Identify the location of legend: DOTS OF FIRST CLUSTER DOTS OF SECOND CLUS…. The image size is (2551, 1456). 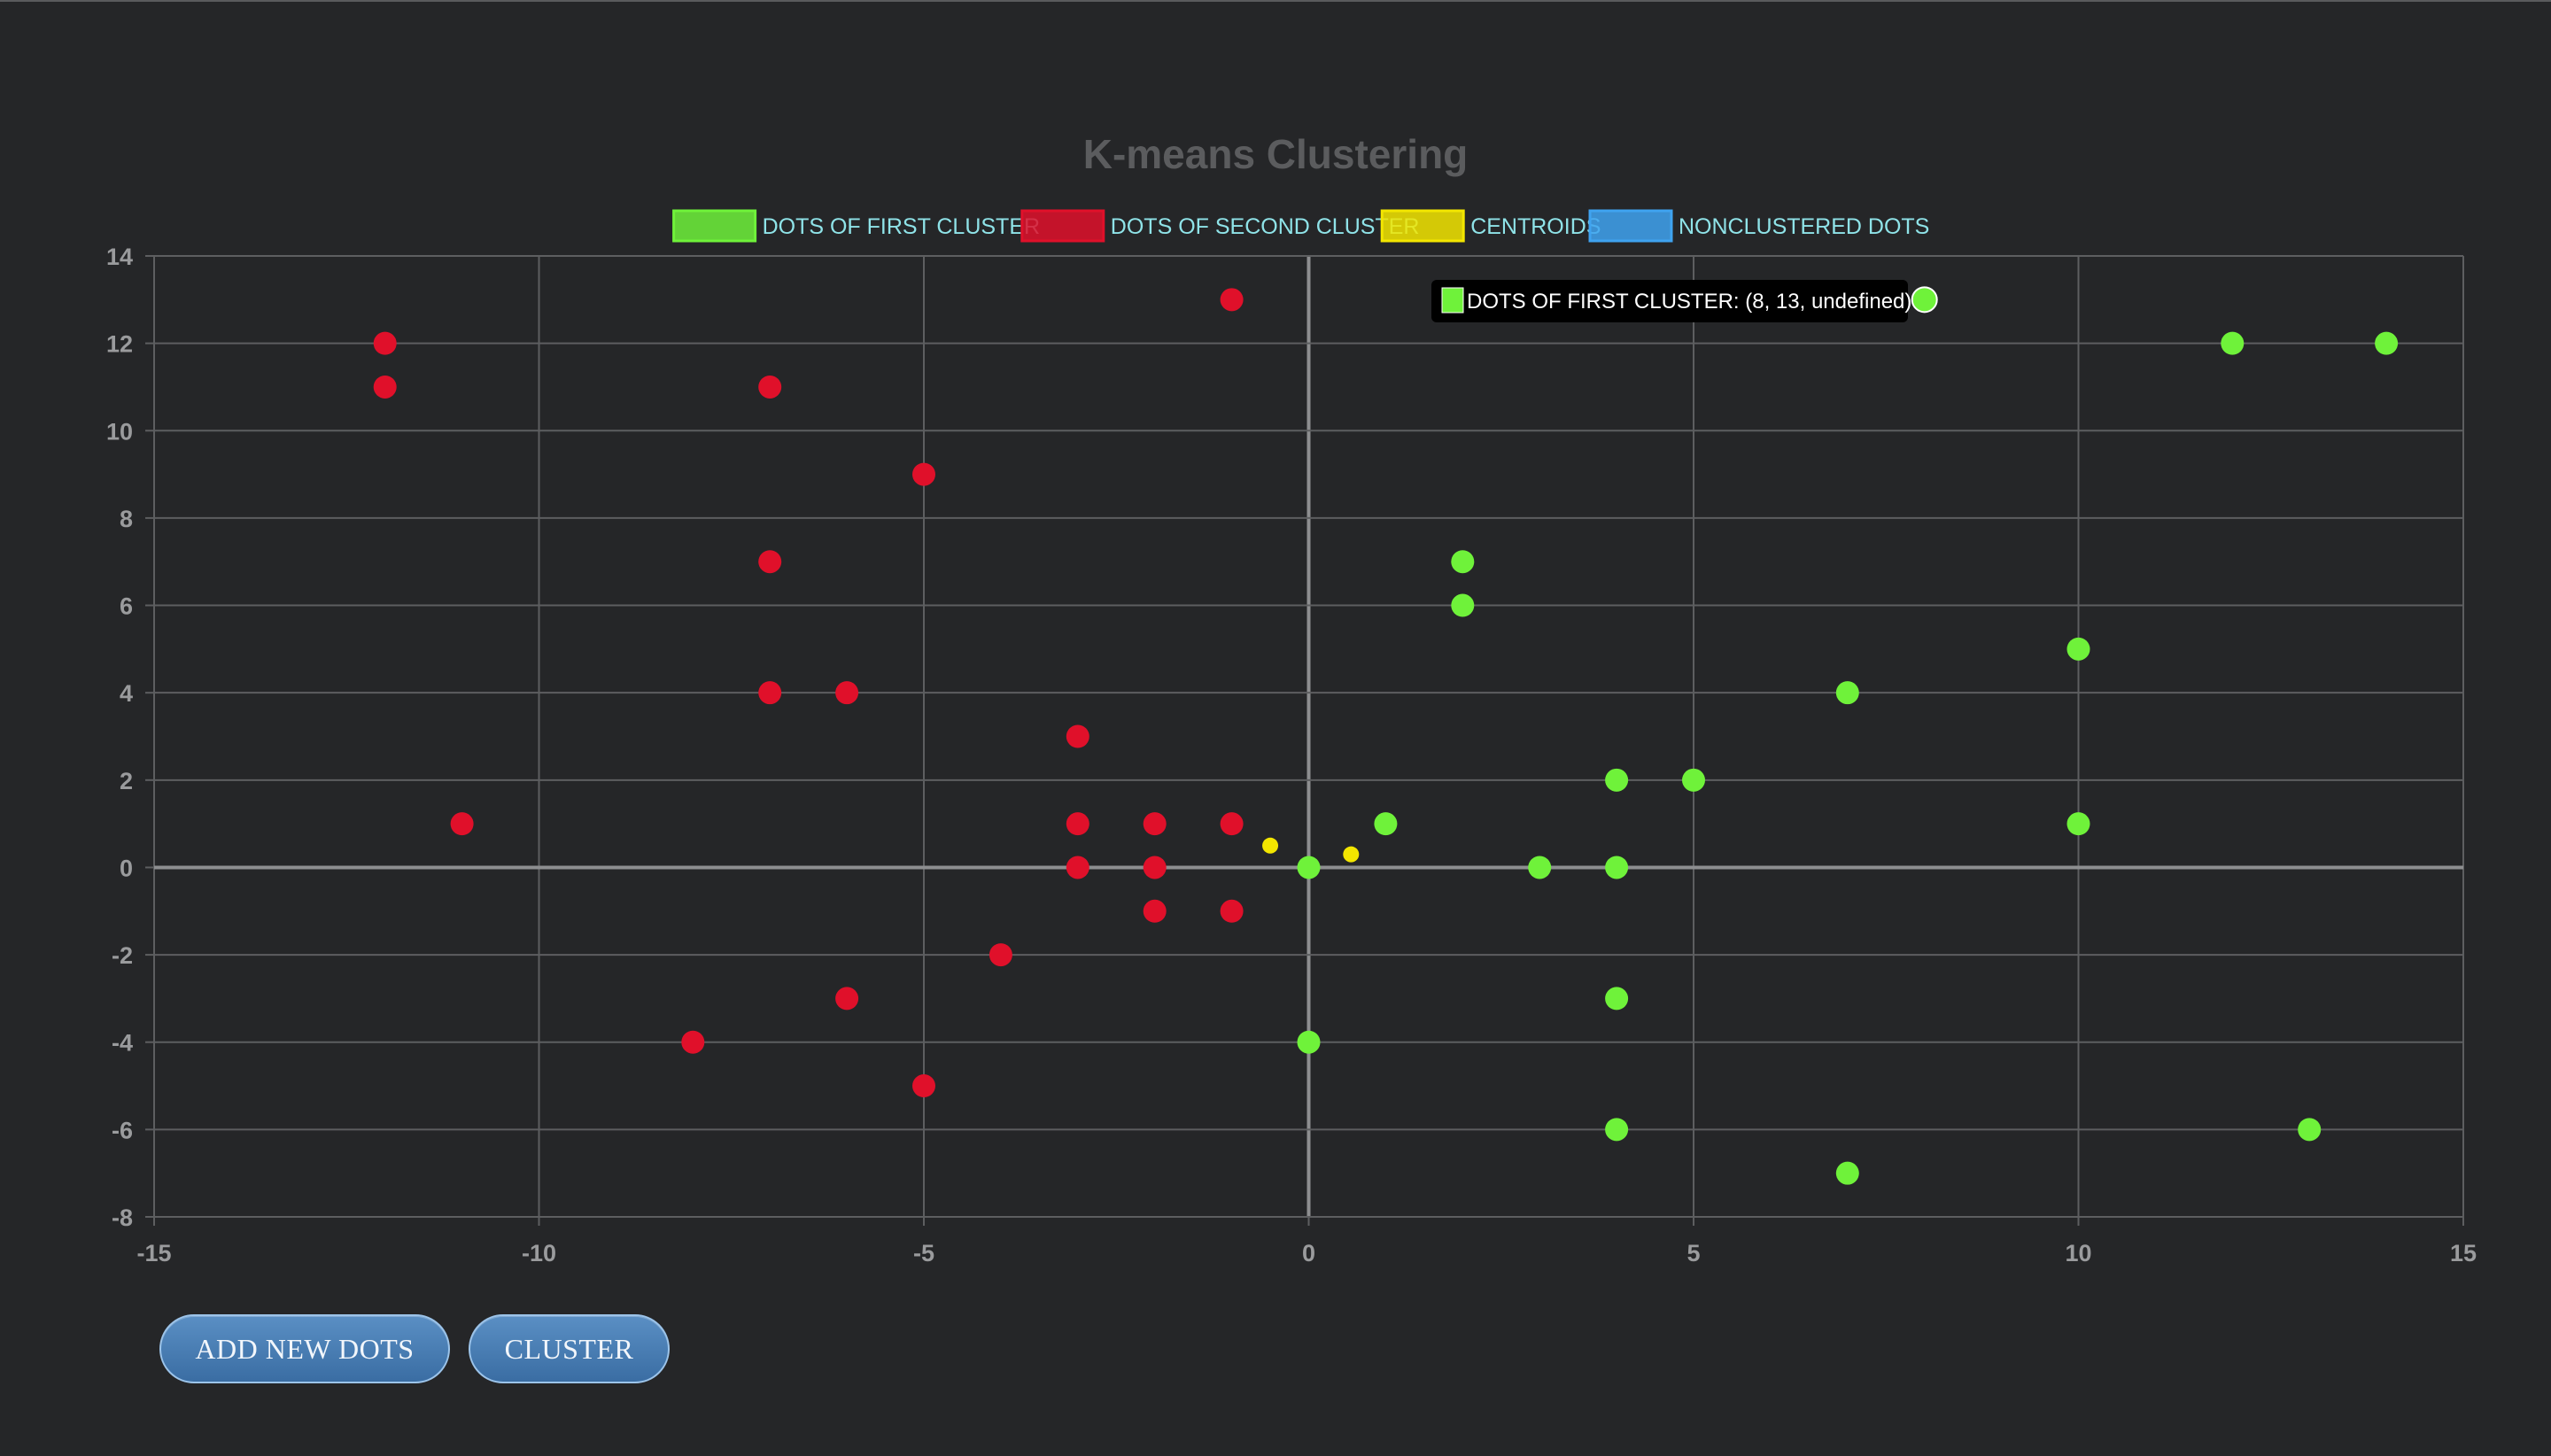
(1301, 226).